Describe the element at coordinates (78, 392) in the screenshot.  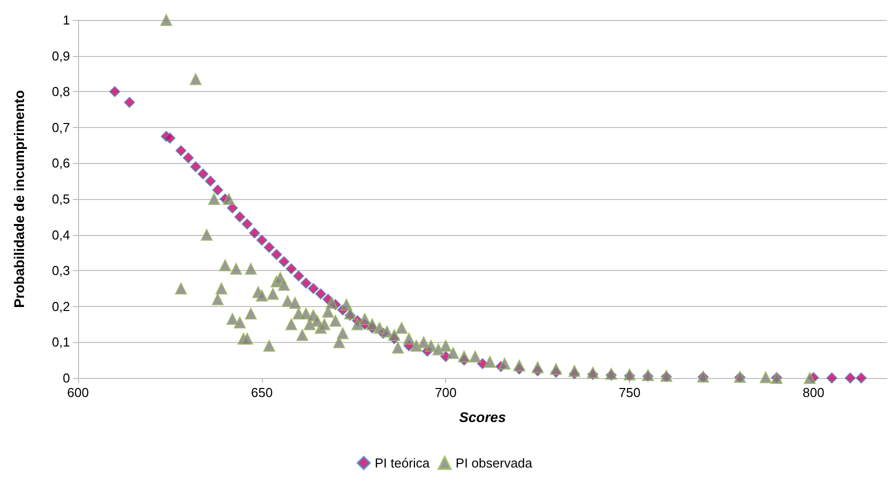
I see `x-tick-label: 600` at that location.